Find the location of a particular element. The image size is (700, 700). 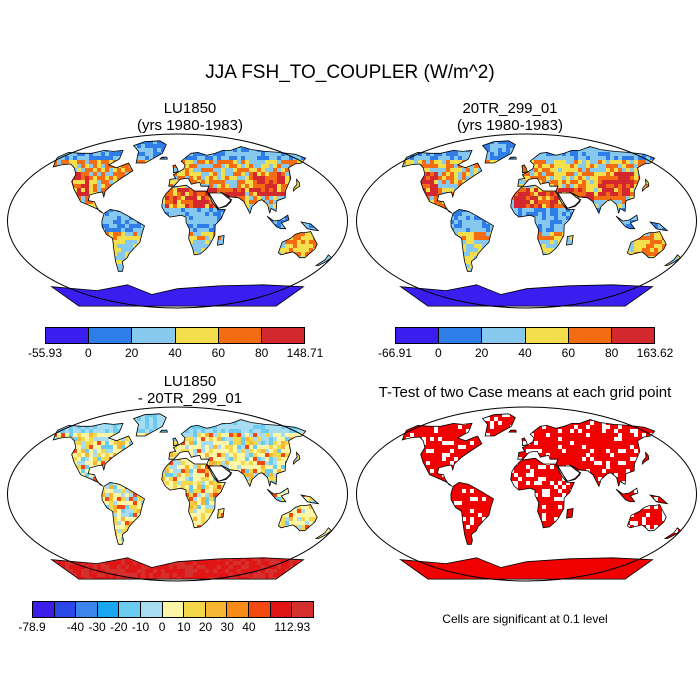

panel-3-colorbar-label-8: 20 is located at coordinates (205, 627).